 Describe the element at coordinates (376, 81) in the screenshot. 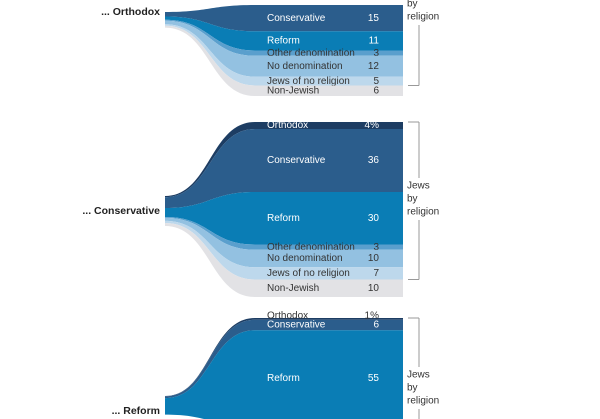

I see `flow-value: 5` at that location.